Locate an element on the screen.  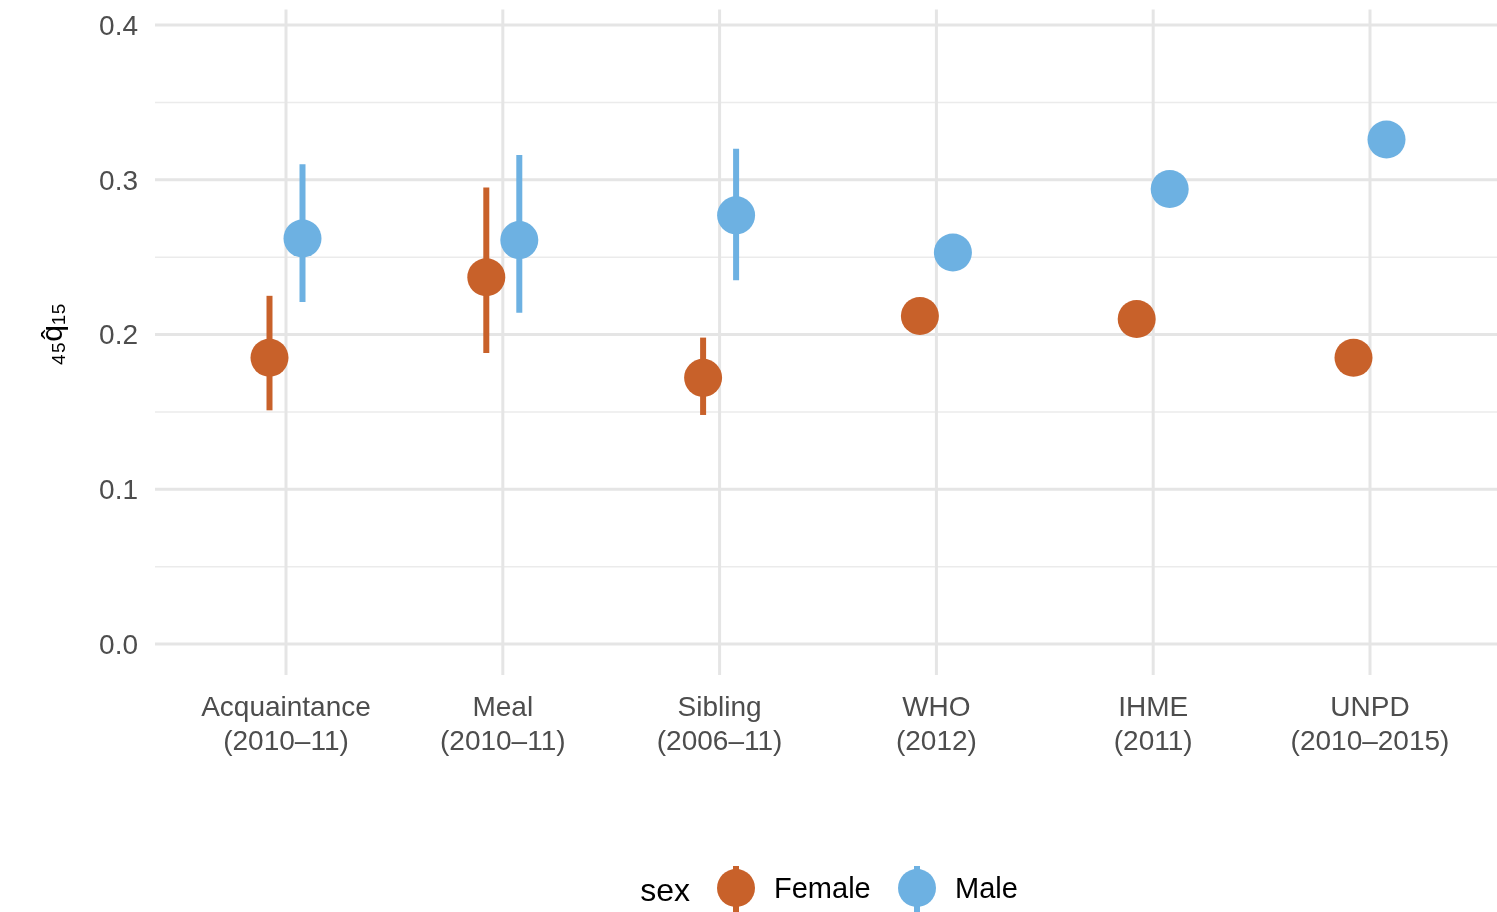
y-tick-label: 0.0 is located at coordinates (118, 644).